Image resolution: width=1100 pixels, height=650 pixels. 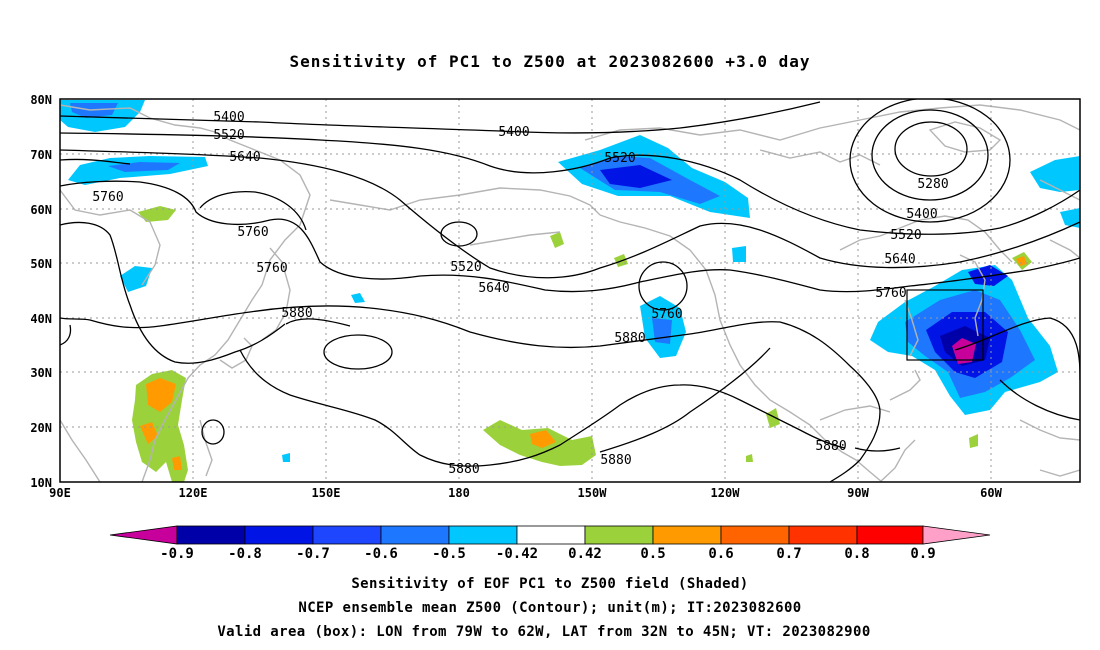 What do you see at coordinates (41, 319) in the screenshot?
I see `lat-tick-label: 40N` at bounding box center [41, 319].